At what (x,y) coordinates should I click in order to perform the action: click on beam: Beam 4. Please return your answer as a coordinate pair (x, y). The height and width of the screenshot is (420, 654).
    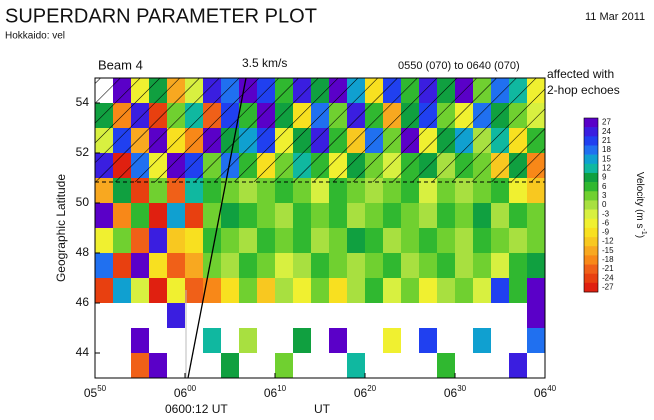
    Looking at the image, I should click on (120, 64).